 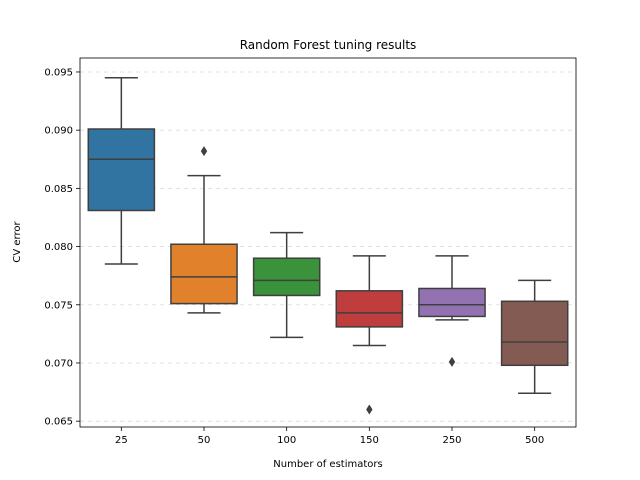 What do you see at coordinates (58, 363) in the screenshot?
I see `y-tick-label: 0.070` at bounding box center [58, 363].